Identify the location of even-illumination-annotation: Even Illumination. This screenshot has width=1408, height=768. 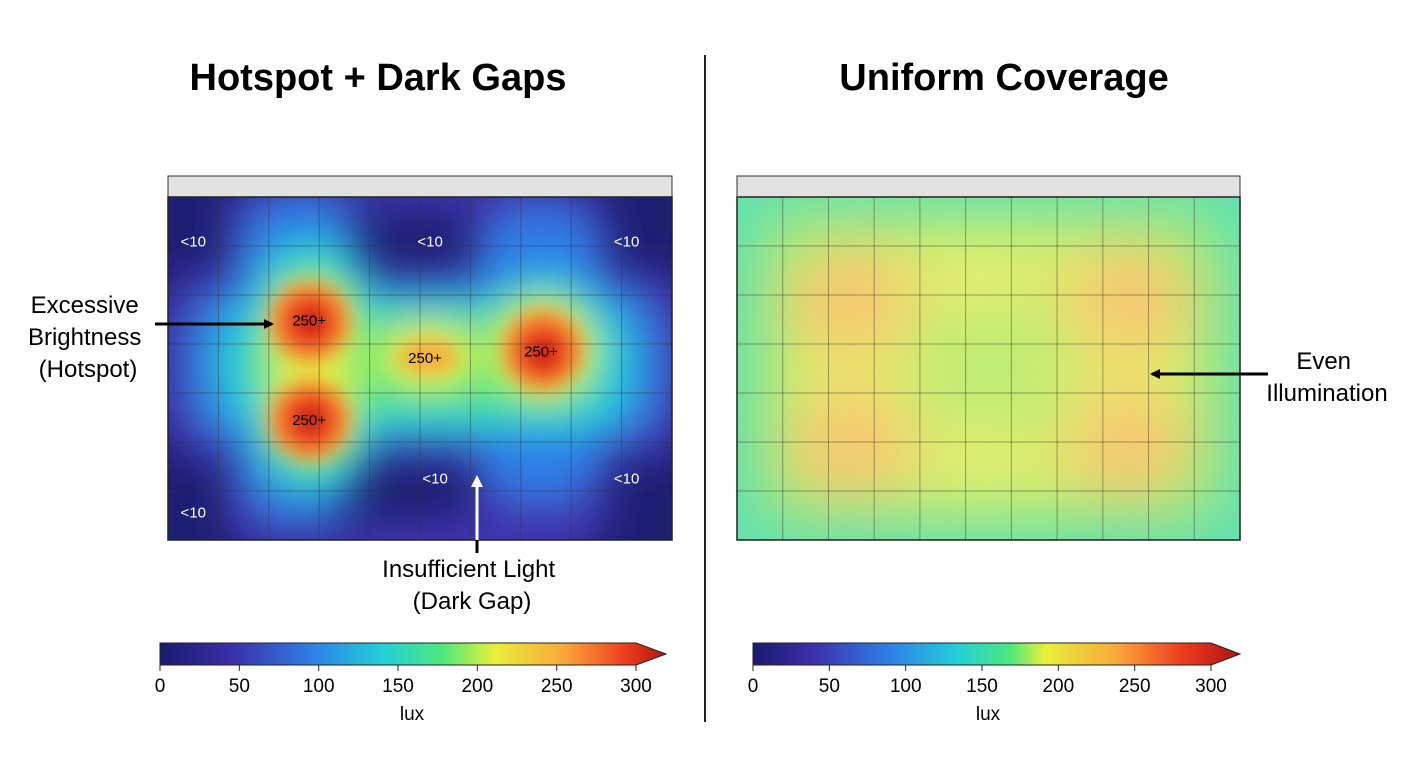
(1269, 377).